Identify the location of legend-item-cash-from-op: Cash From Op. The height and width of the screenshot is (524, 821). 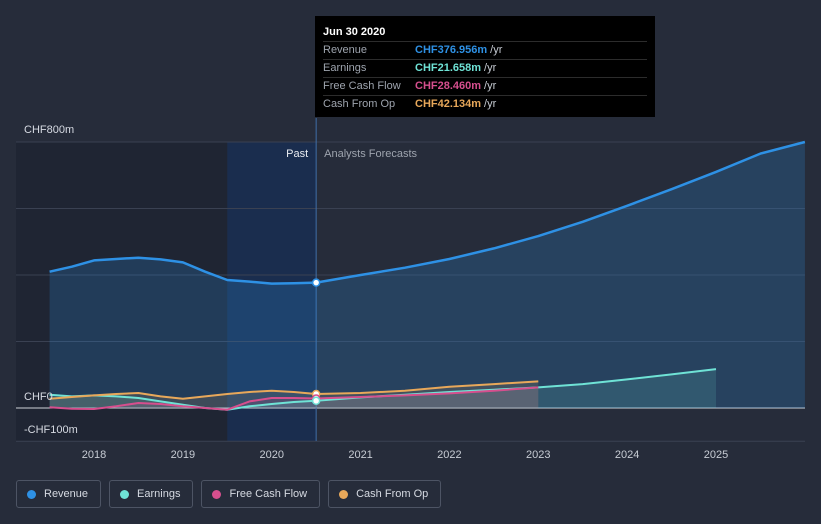
(385, 494).